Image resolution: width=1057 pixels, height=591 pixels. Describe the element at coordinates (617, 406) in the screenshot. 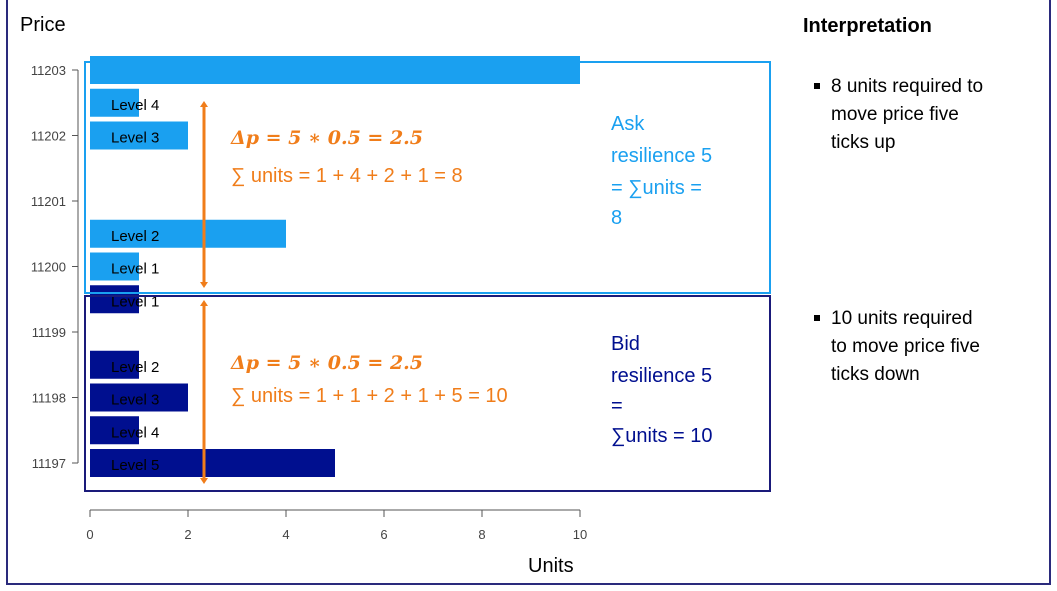

I see `bid-resilience-line-3: =` at that location.